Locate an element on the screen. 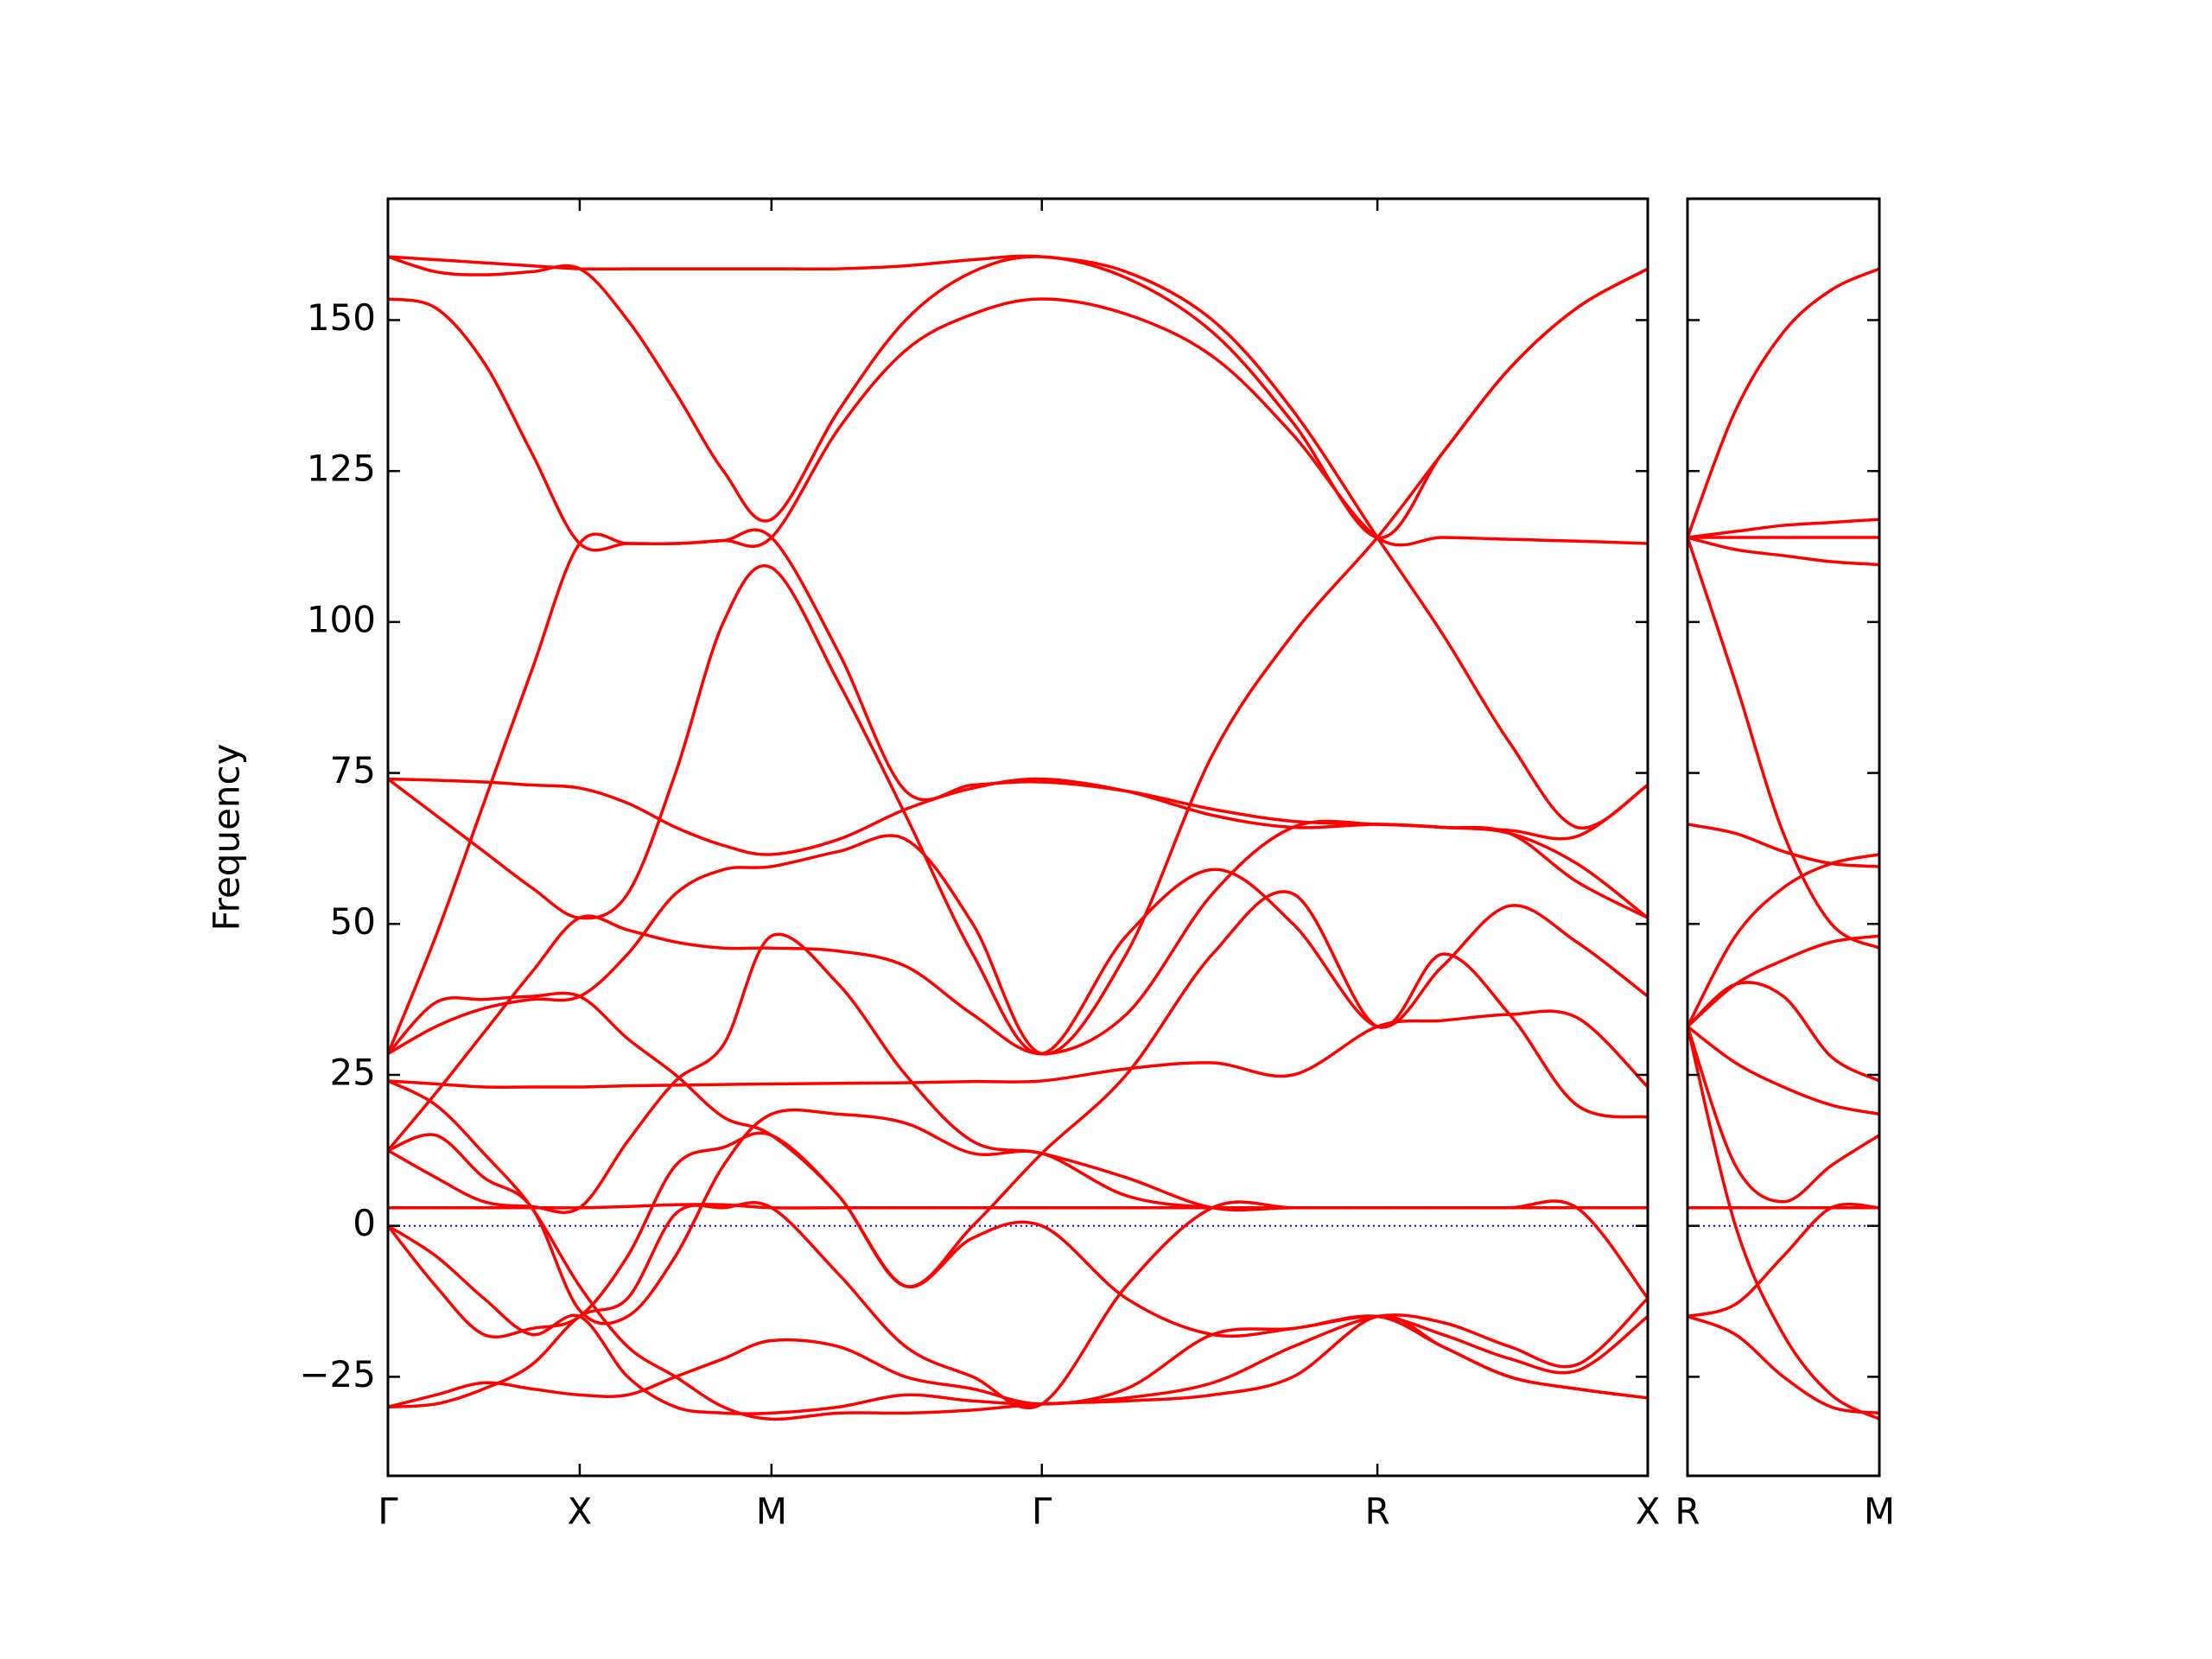 This screenshot has width=2212, height=1659. y-axis-label: Frequency is located at coordinates (227, 837).